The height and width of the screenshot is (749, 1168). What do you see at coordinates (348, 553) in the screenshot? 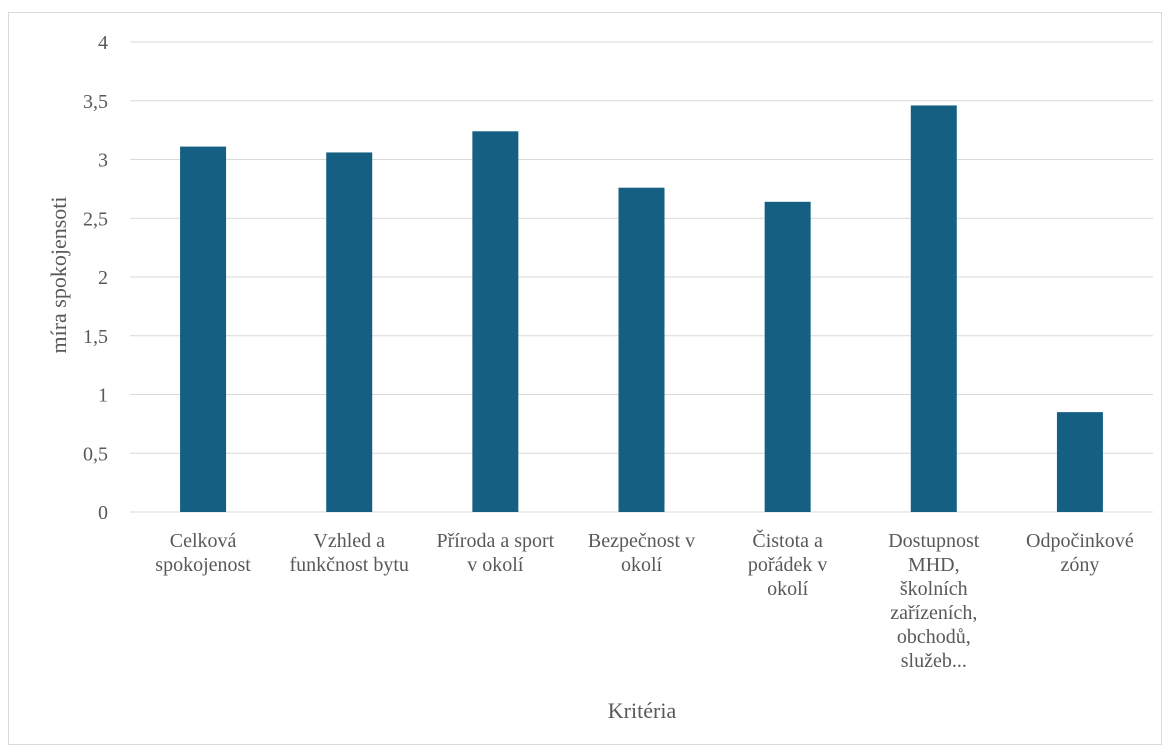
I see `x-category-label: Vzhled a funkčnost bytu` at bounding box center [348, 553].